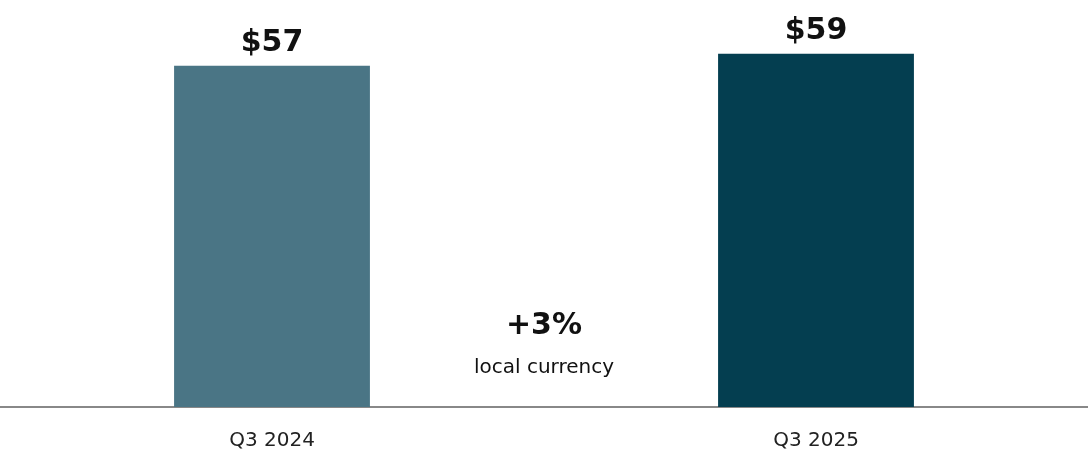 This screenshot has width=1088, height=452. What do you see at coordinates (272, 41) in the screenshot?
I see `data-label: $57` at bounding box center [272, 41].